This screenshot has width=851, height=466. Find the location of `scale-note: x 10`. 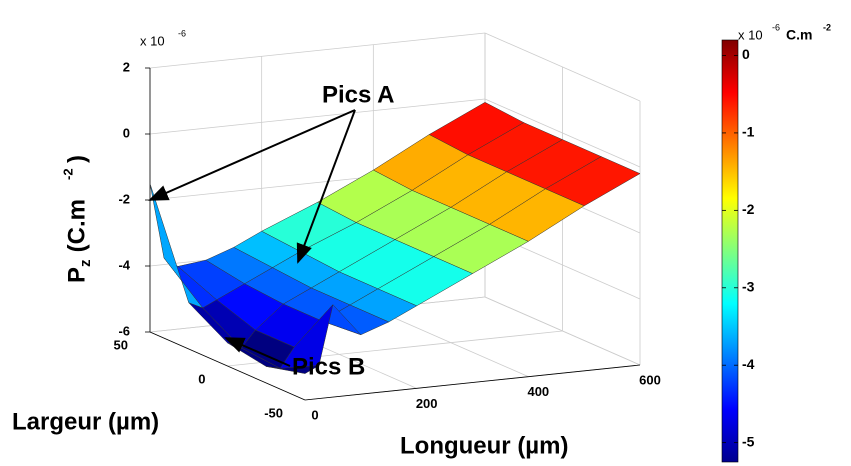

scale-note: x 10 is located at coordinates (152, 40).